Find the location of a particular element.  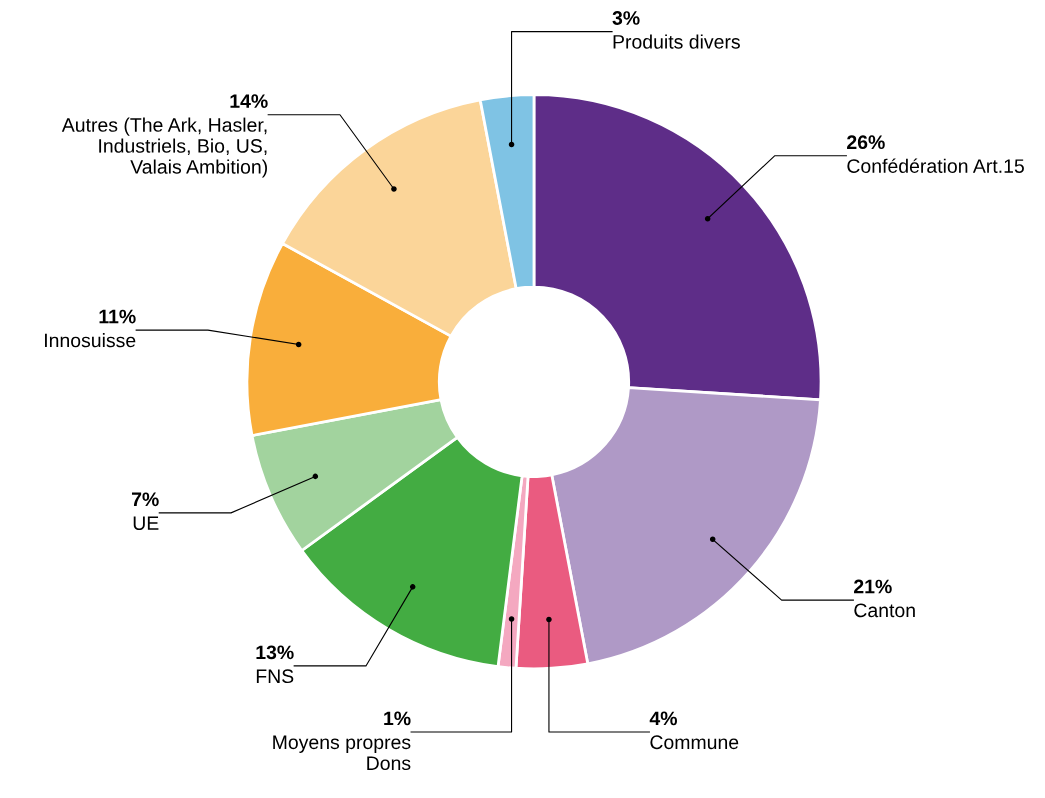

data-label: 4% is located at coordinates (663, 718).